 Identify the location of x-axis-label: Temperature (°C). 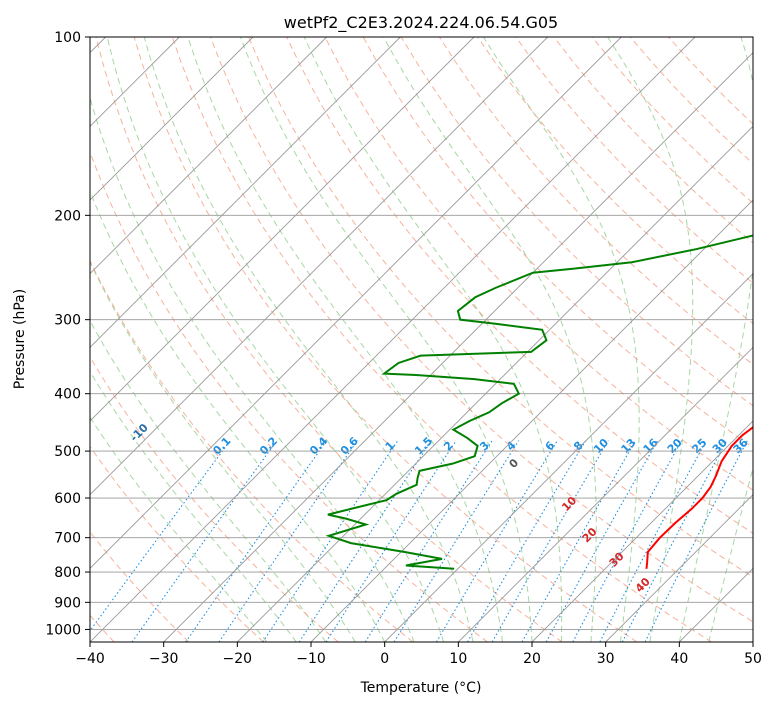
(421, 688).